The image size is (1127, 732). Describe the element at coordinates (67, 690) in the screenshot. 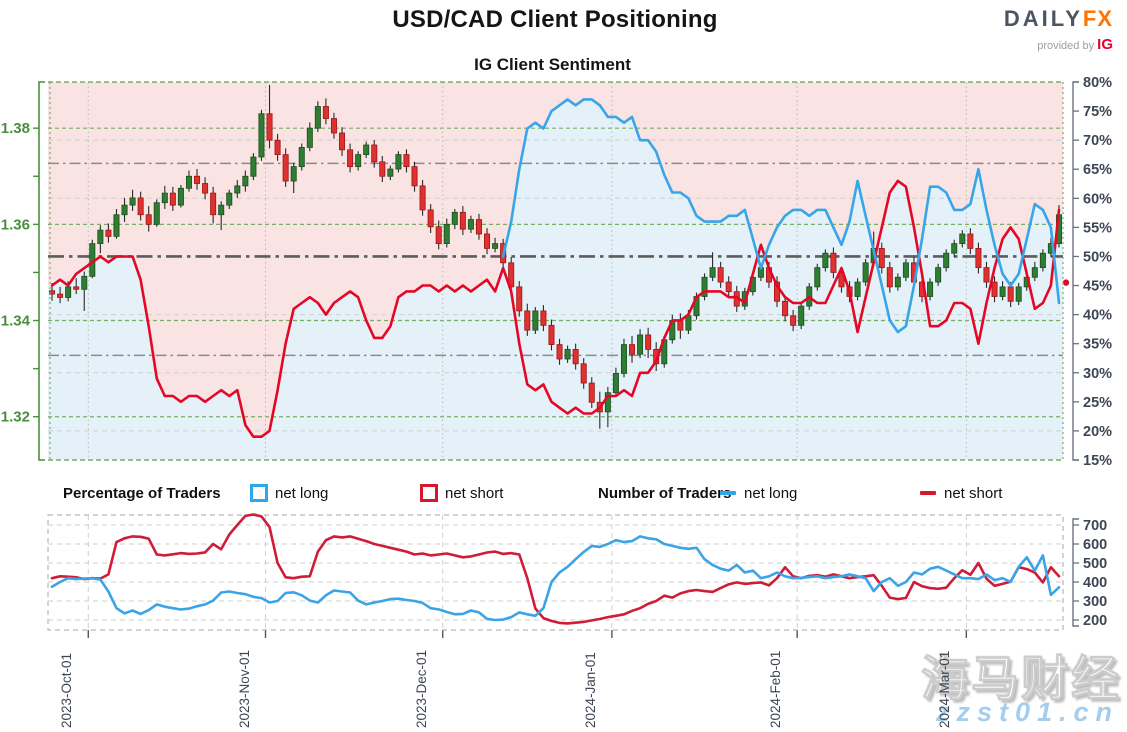

I see `date-label: 2023-Oct-01` at that location.